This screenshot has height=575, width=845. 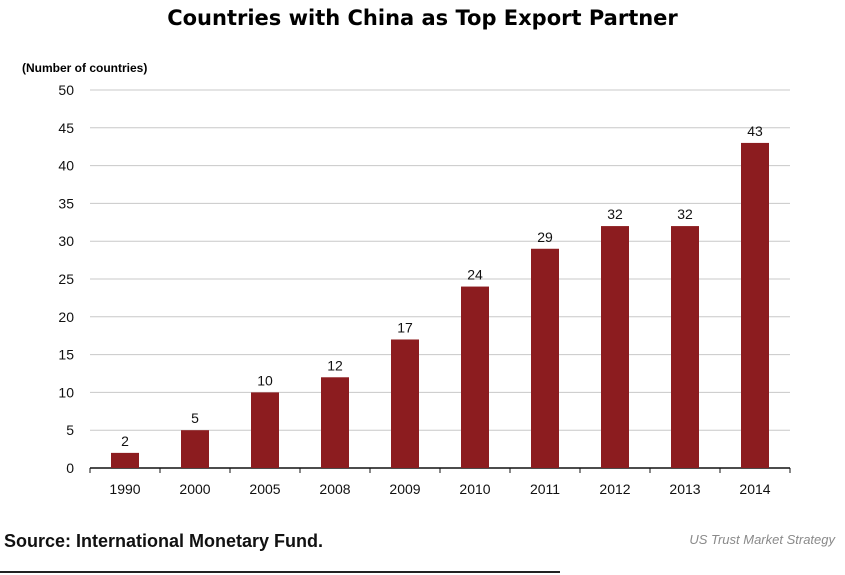 What do you see at coordinates (614, 489) in the screenshot?
I see `x-tick-label: 2012` at bounding box center [614, 489].